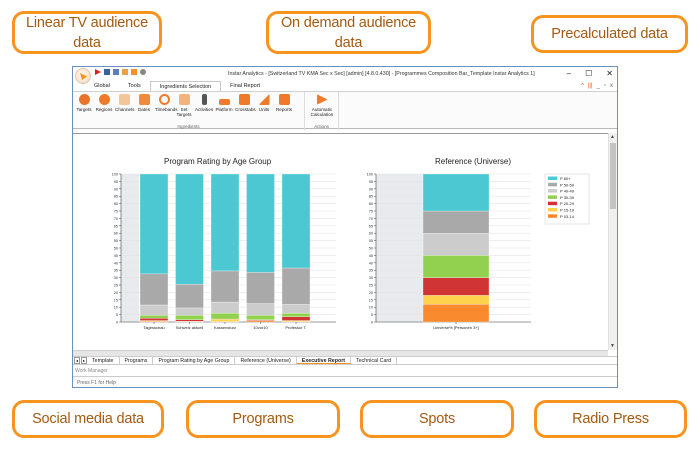  I want to click on clock-icon, so click(164, 99).